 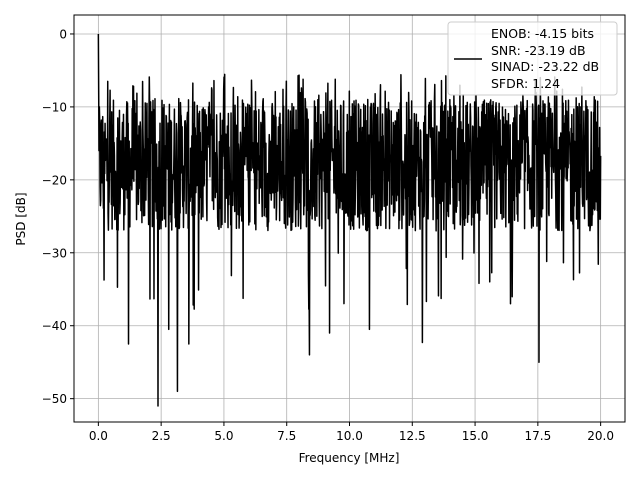 What do you see at coordinates (542, 33) in the screenshot?
I see `legend-enob: ENOB: -4.15 bits` at bounding box center [542, 33].